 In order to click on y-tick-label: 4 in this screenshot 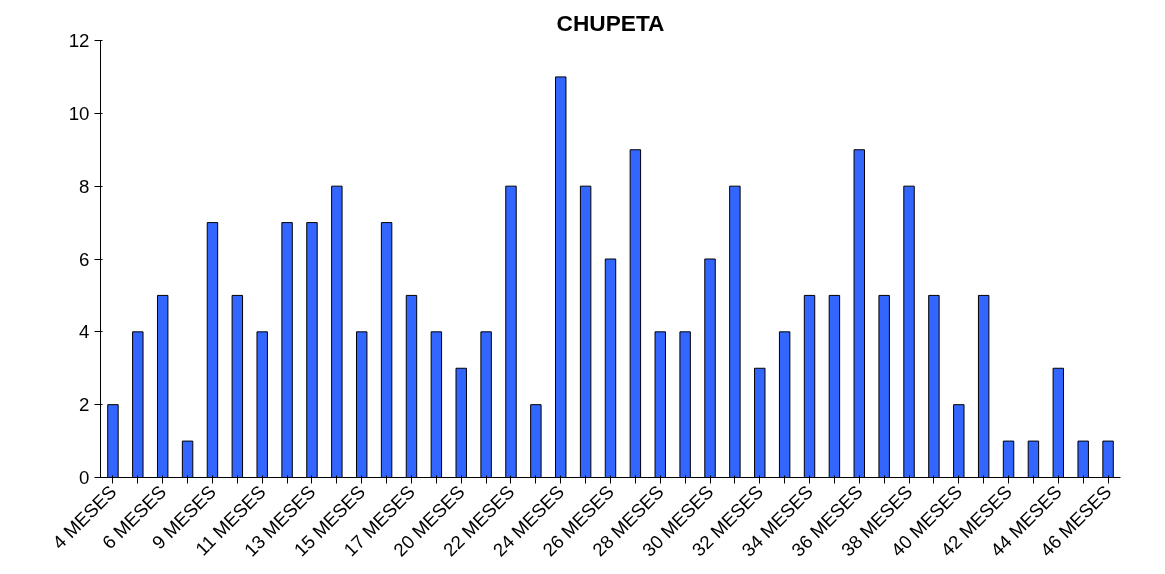, I will do `click(84, 332)`.